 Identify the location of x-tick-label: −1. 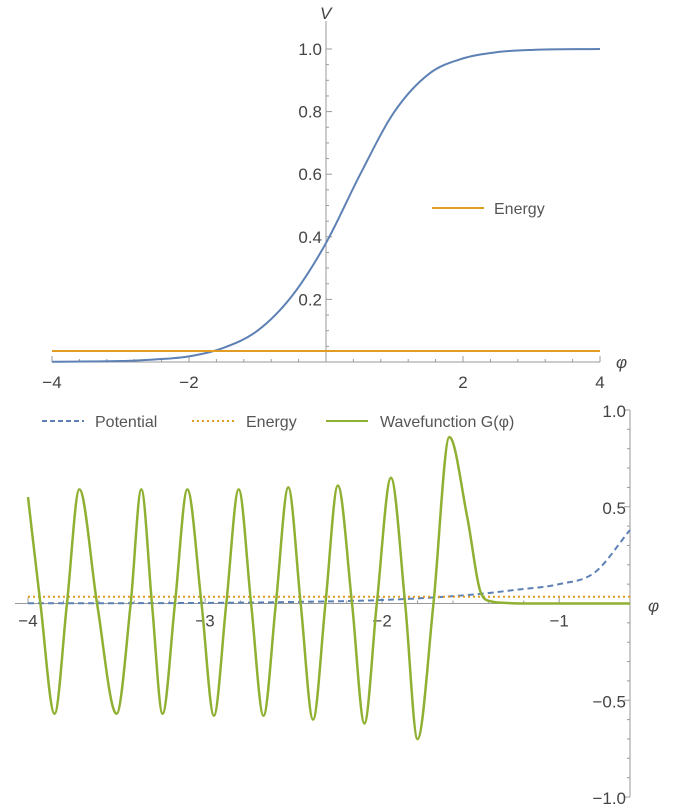
(558, 621).